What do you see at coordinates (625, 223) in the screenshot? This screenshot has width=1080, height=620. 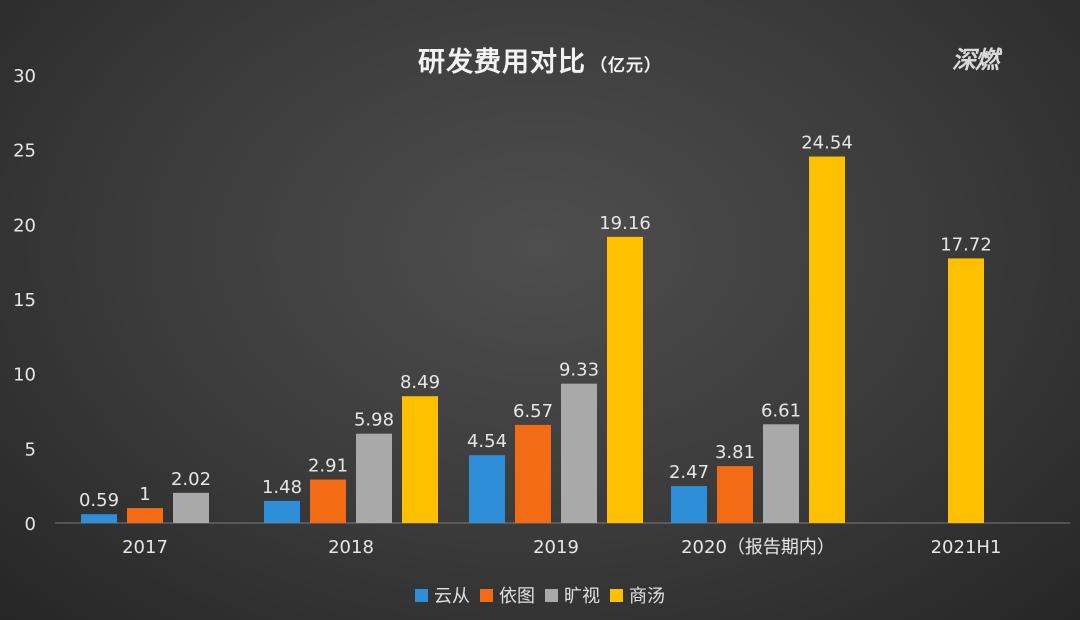 I see `data-label: 19.16` at bounding box center [625, 223].